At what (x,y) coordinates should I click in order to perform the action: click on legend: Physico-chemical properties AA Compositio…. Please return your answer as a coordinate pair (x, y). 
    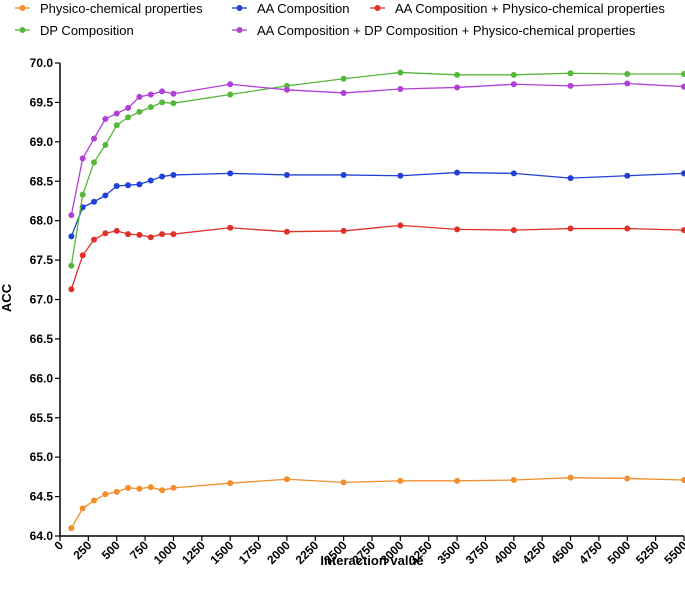
    Looking at the image, I should click on (340, 19).